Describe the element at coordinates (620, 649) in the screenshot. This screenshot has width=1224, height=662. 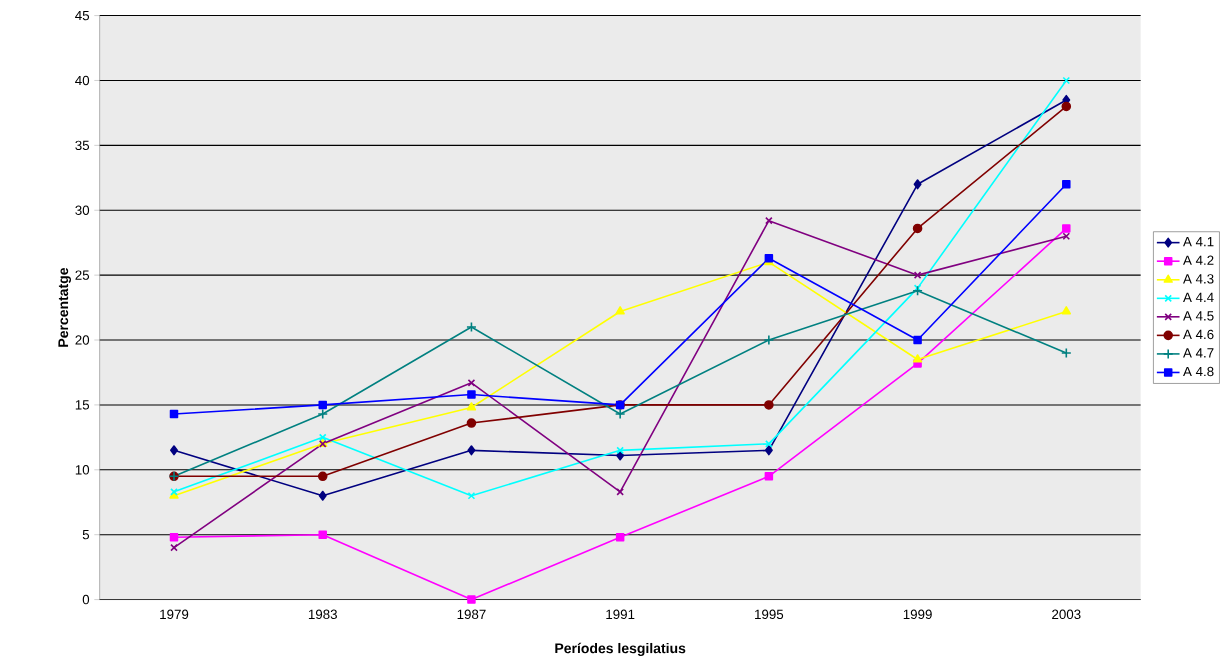
I see `x-axis-title: Períodes lesgilatius` at that location.